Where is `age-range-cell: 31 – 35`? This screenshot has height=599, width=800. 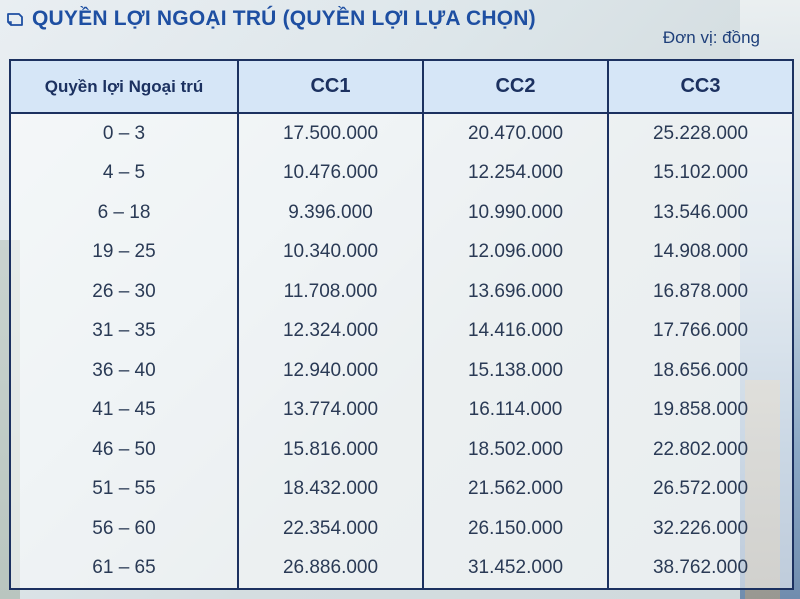 age-range-cell: 31 – 35 is located at coordinates (124, 331).